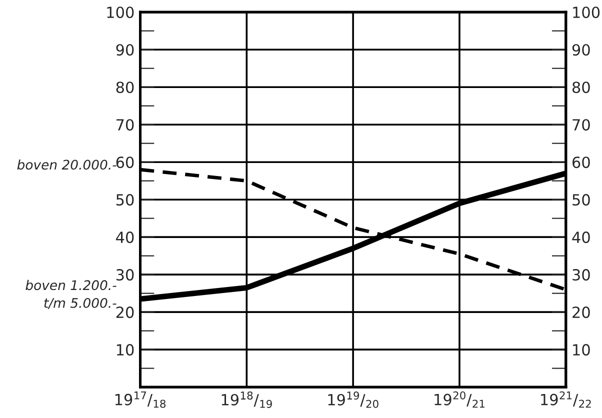 Image resolution: width=602 pixels, height=418 pixels. Describe the element at coordinates (247, 400) in the screenshot. I see `x-tick-label: 19$^{18}$/$_{19}$` at that location.